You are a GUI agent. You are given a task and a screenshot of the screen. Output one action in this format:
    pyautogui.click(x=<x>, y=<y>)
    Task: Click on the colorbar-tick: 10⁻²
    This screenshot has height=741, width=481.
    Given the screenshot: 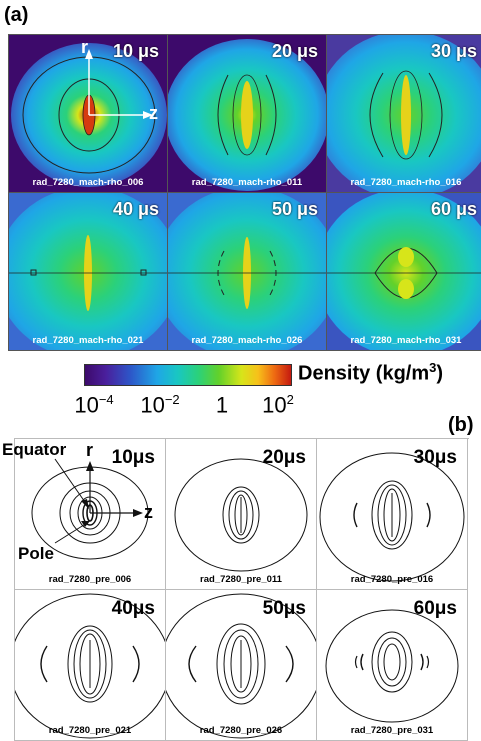 What is the action you would take?
    pyautogui.click(x=159, y=405)
    